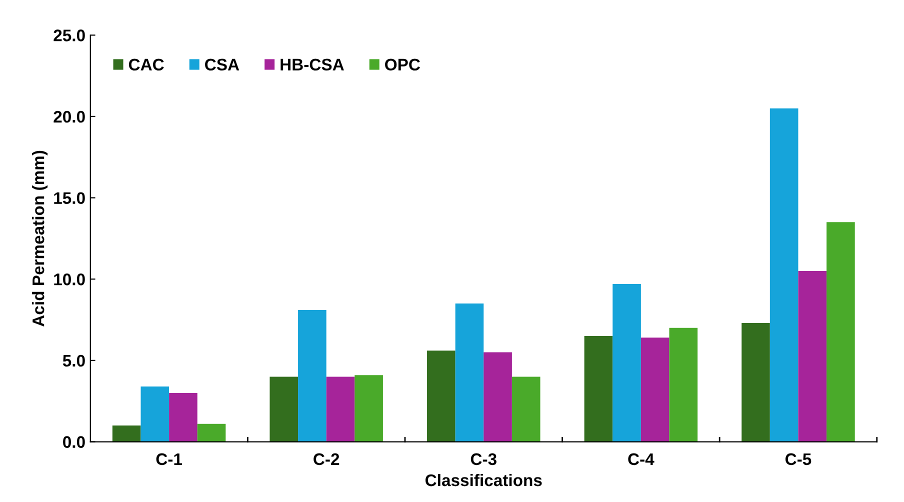  Describe the element at coordinates (69, 280) in the screenshot. I see `y-tick-label: 10.0` at that location.